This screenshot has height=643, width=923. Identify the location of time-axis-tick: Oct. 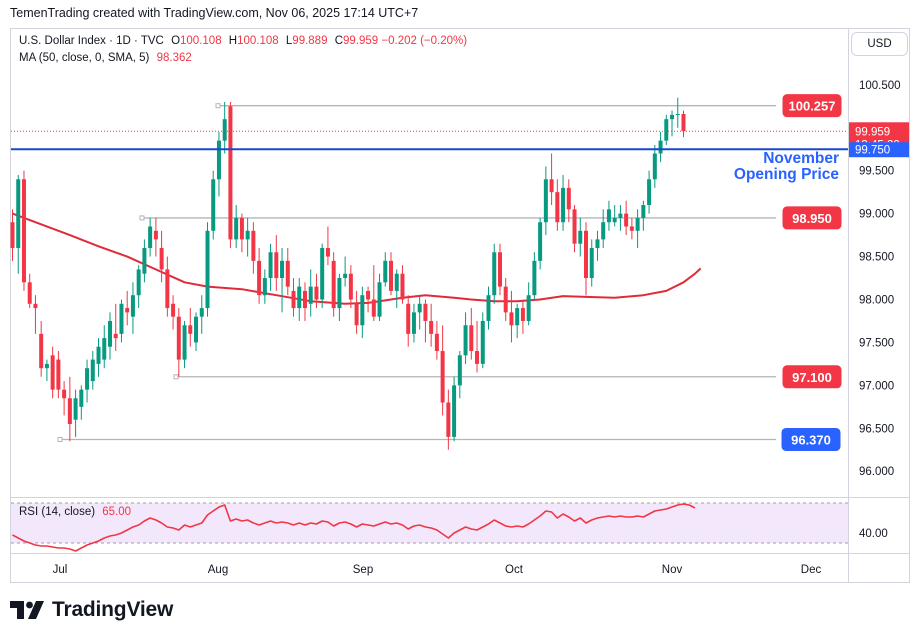
(514, 570).